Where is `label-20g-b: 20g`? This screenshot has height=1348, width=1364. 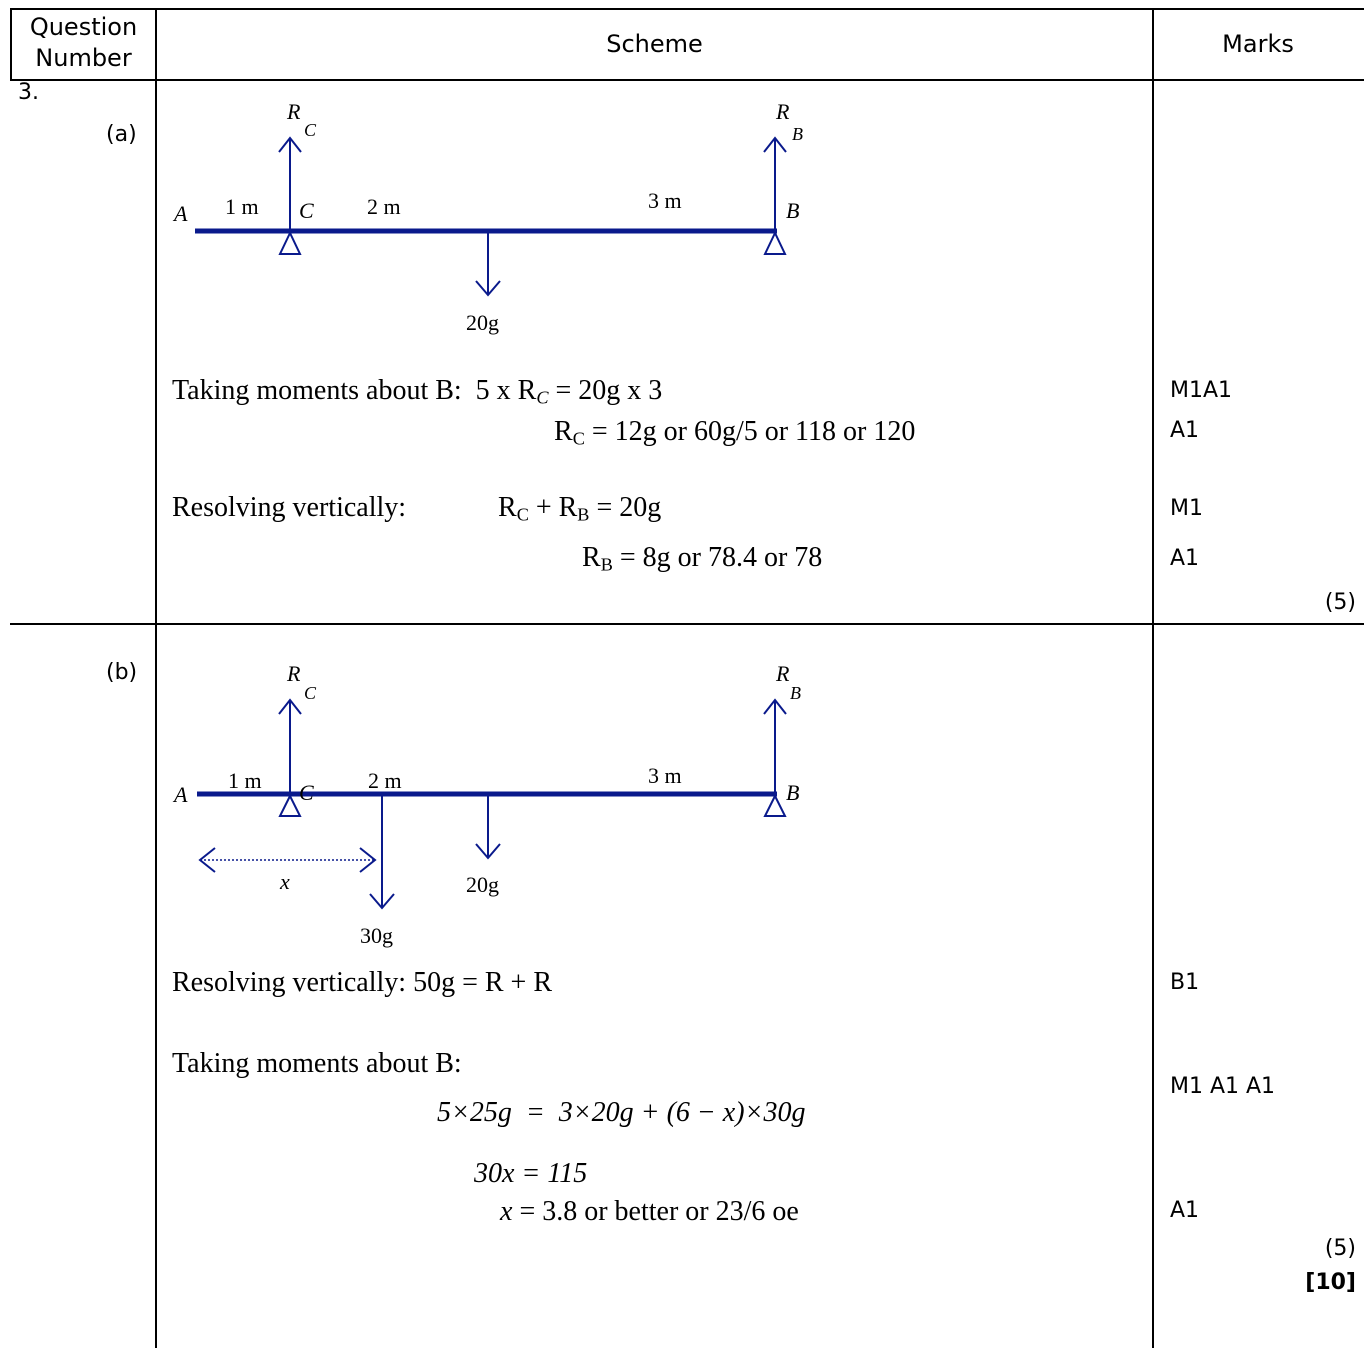 label-20g-b: 20g is located at coordinates (482, 884).